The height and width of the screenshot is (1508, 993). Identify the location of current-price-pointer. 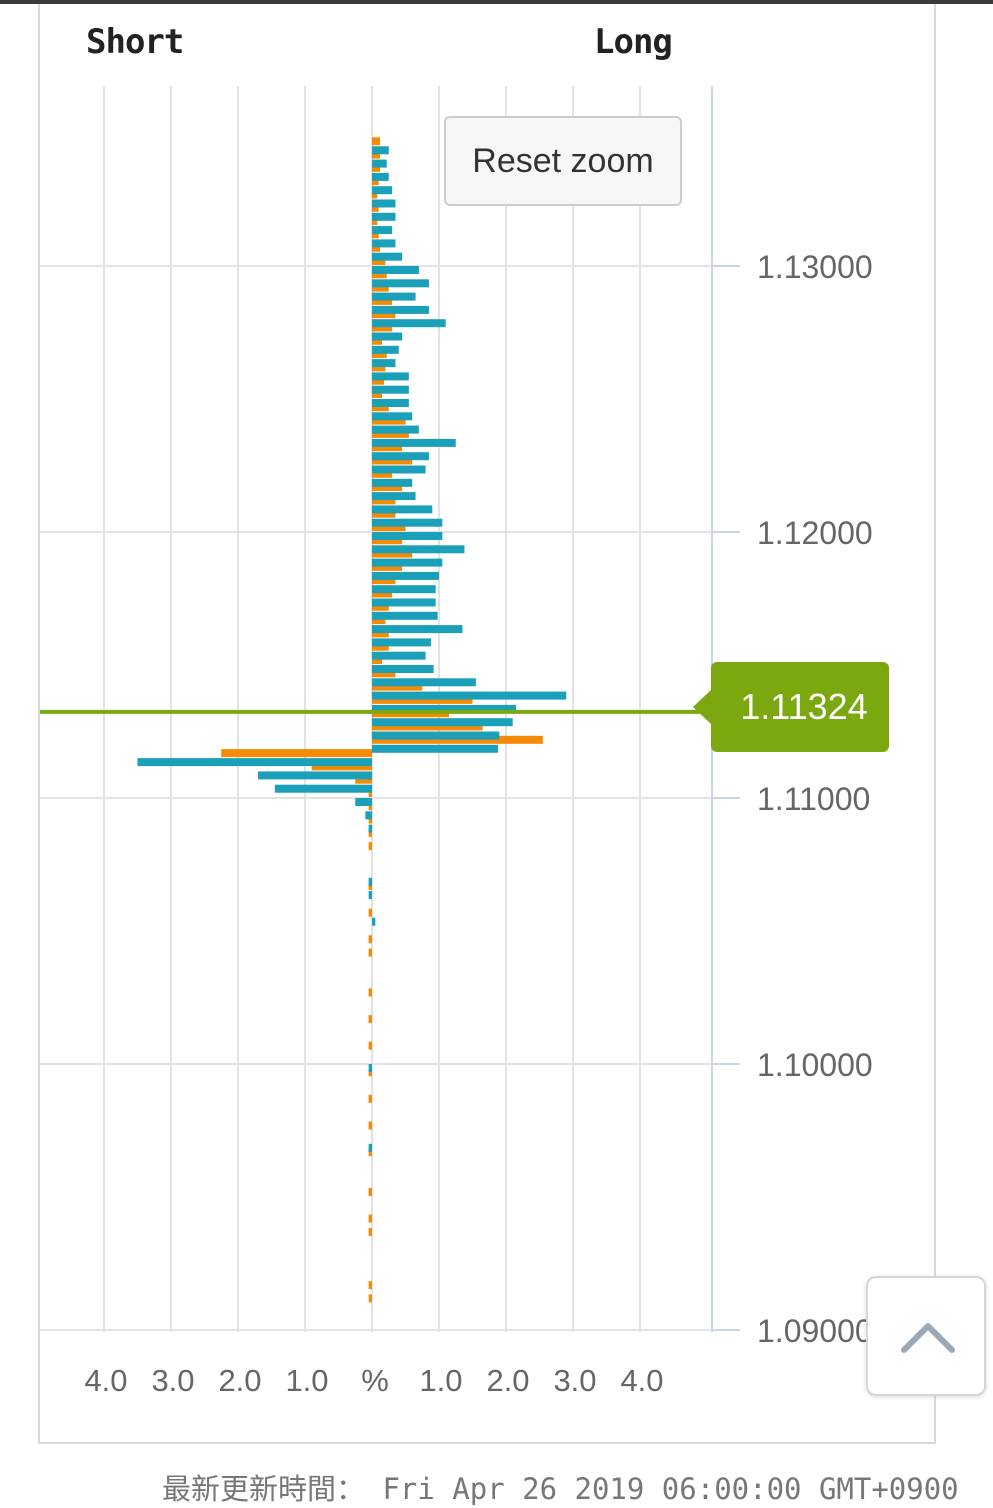
(702, 707).